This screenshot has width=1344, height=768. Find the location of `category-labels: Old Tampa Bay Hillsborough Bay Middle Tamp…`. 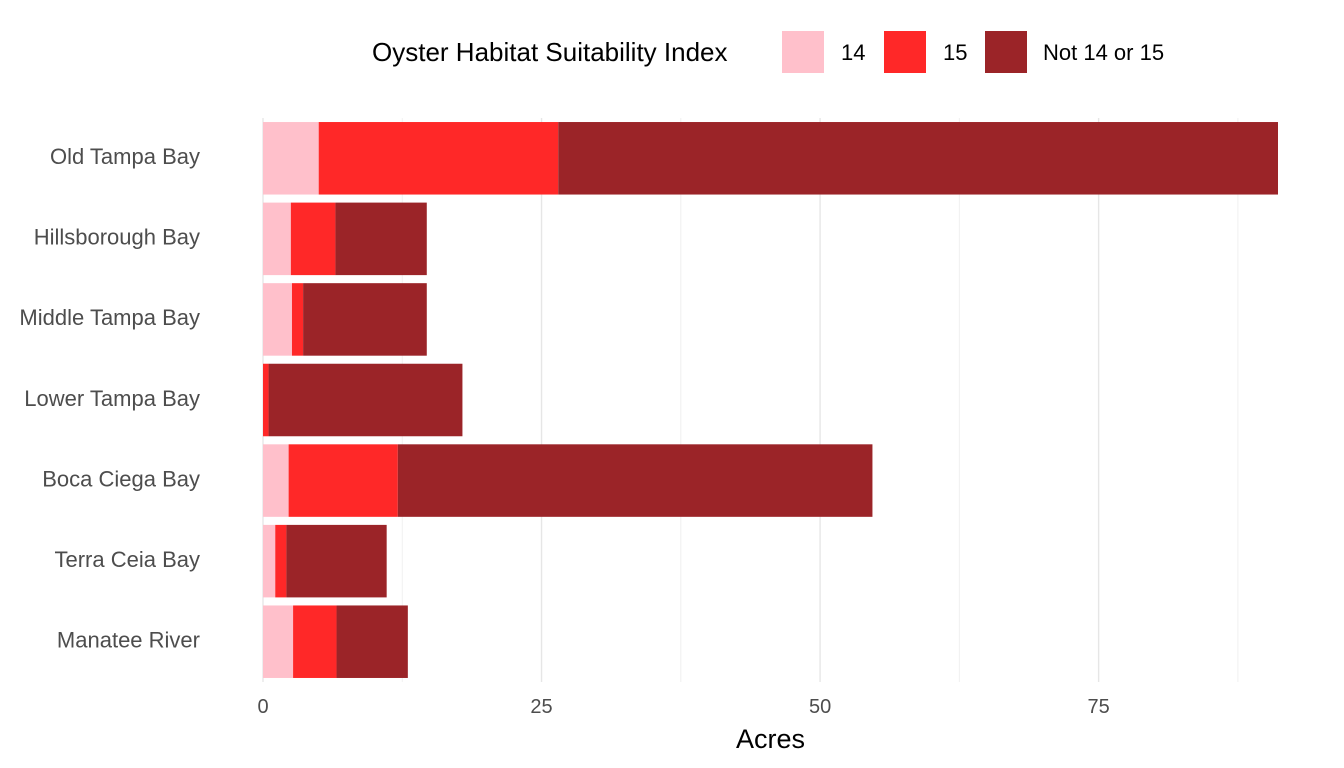

category-labels: Old Tampa Bay Hillsborough Bay Middle Tamp… is located at coordinates (109, 398).